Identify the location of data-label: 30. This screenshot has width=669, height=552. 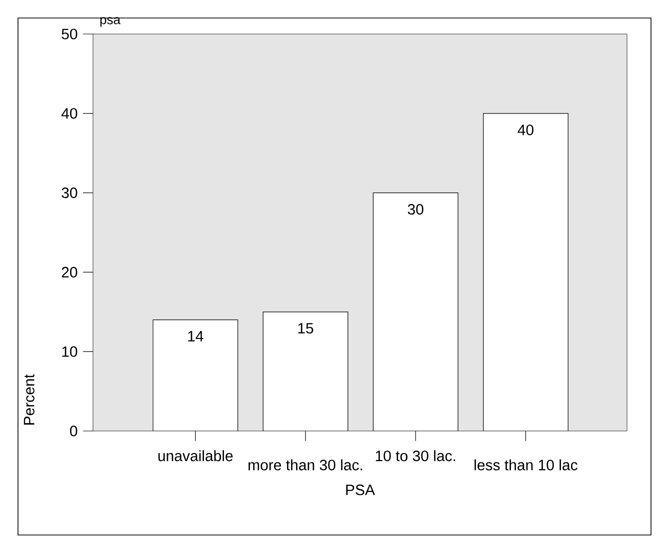
(416, 209).